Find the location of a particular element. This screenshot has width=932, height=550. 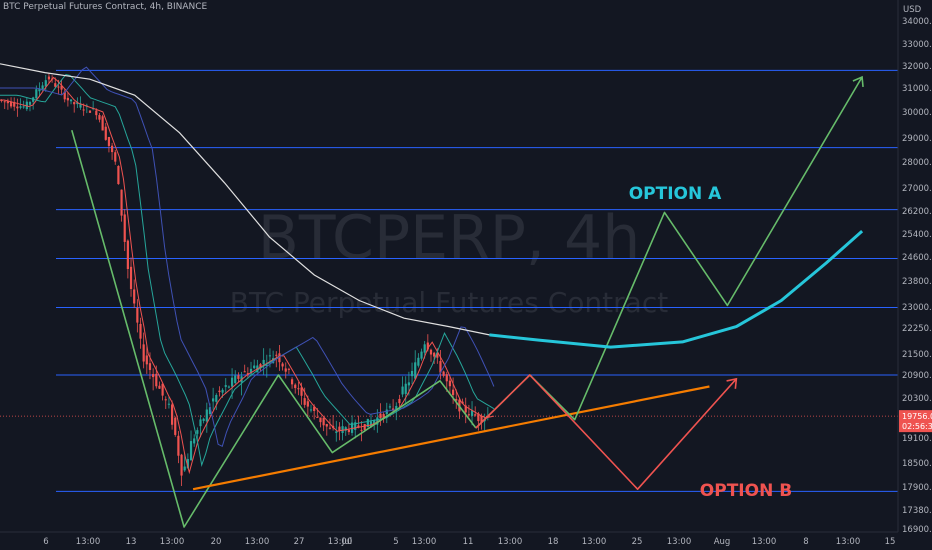

y-tick-label: 20900.0 is located at coordinates (917, 376).